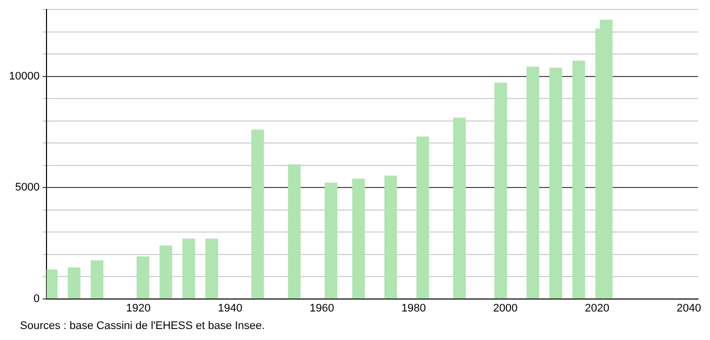  I want to click on x-tick-label: 2020, so click(597, 308).